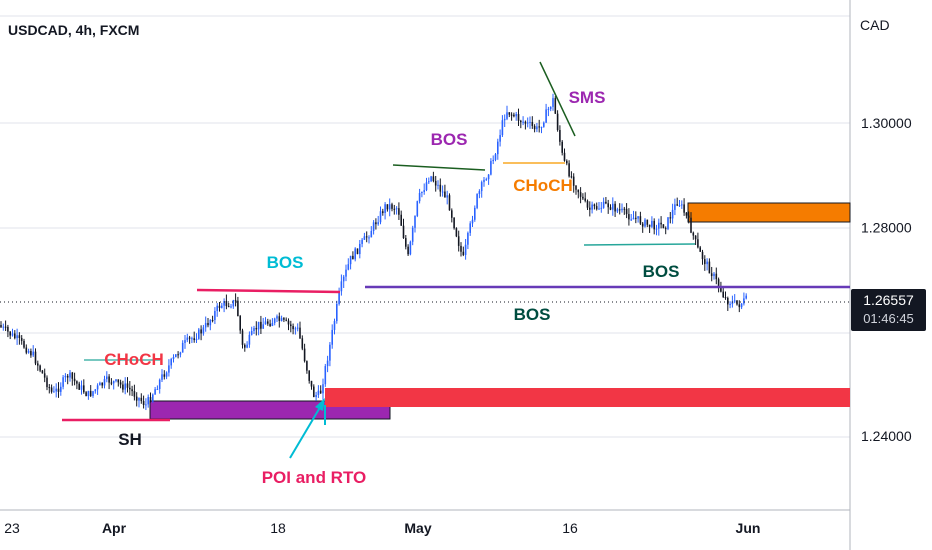 This screenshot has height=550, width=932. Describe the element at coordinates (73, 30) in the screenshot. I see `chart-title: USDCAD, 4h, FXCM` at that location.